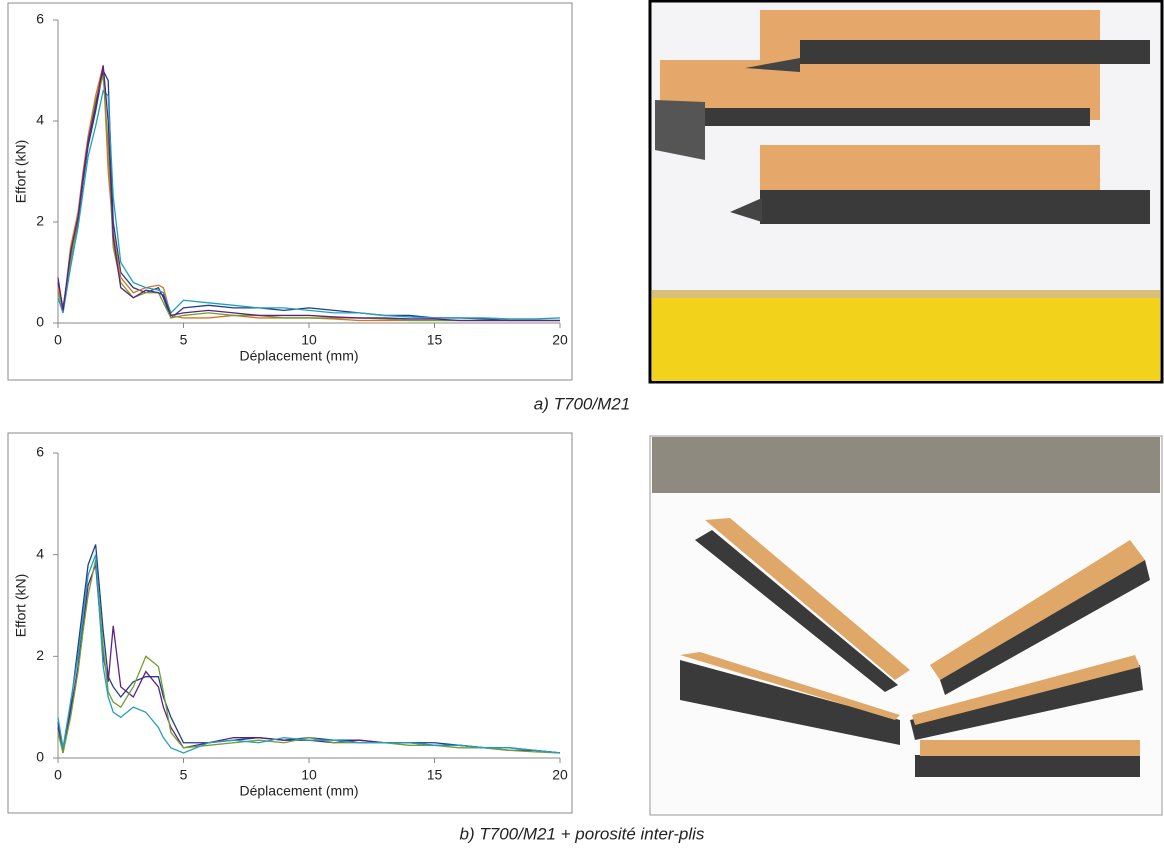  What do you see at coordinates (582, 403) in the screenshot?
I see `caption: a) T700/M21` at bounding box center [582, 403].